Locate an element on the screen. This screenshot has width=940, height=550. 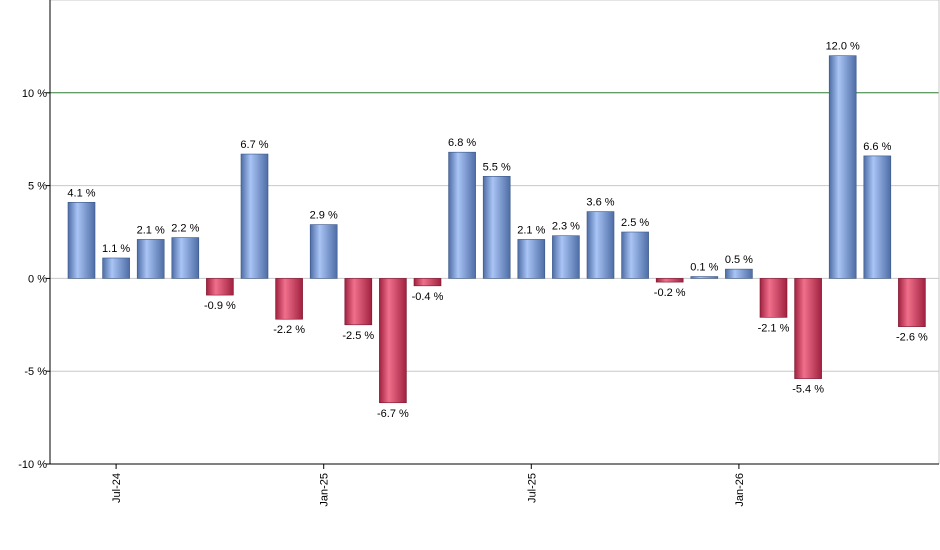
data-label: -2.6 % is located at coordinates (912, 338).